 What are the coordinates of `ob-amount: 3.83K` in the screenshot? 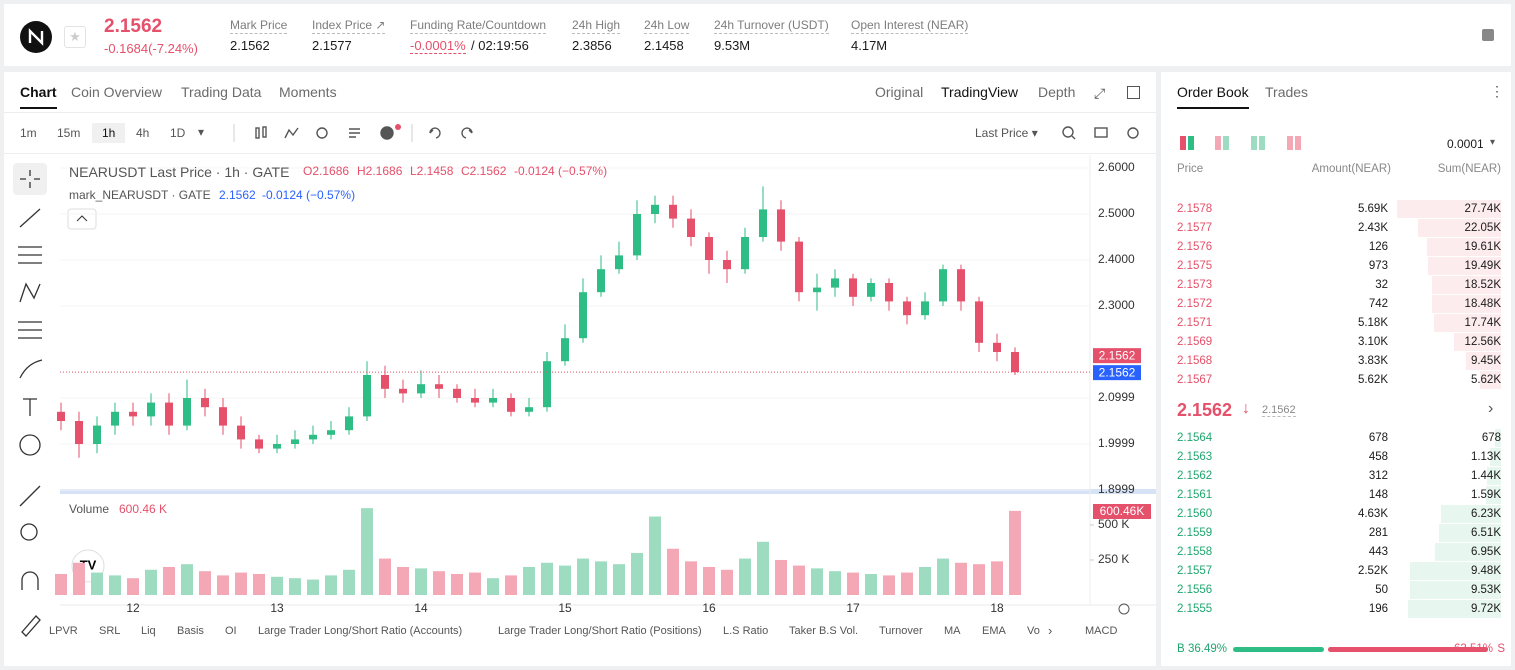 It's located at (1372, 361).